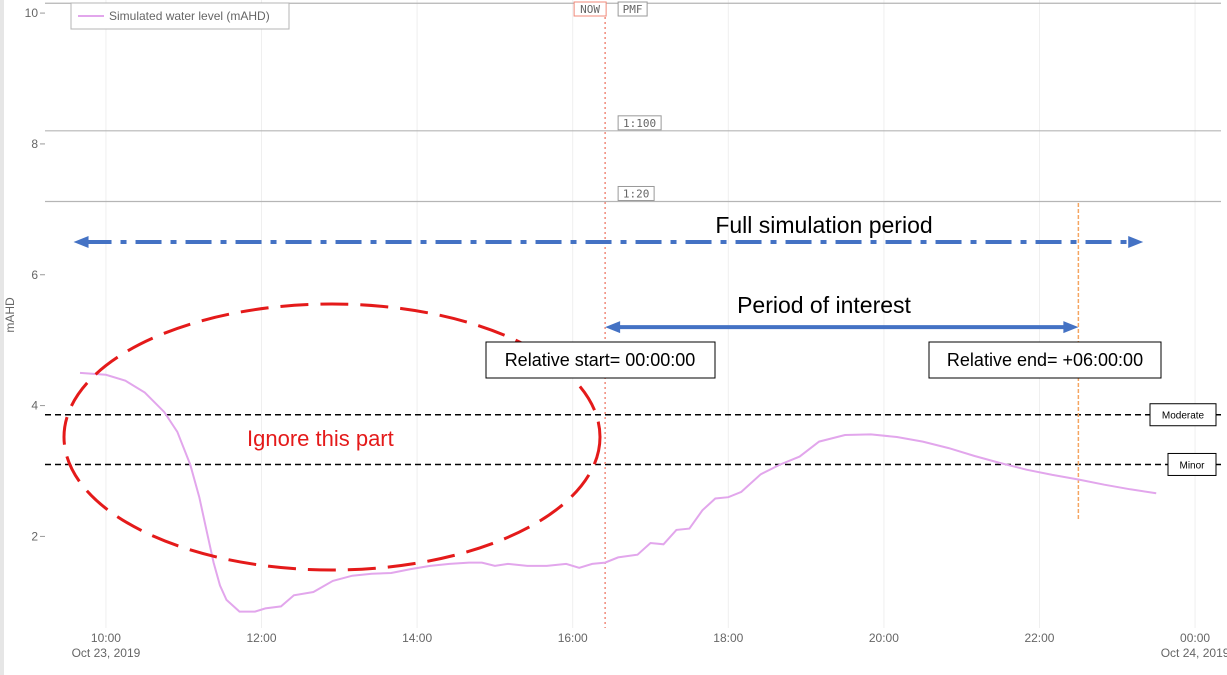  Describe the element at coordinates (262, 638) in the screenshot. I see `x-tick-label: 12:00` at that location.